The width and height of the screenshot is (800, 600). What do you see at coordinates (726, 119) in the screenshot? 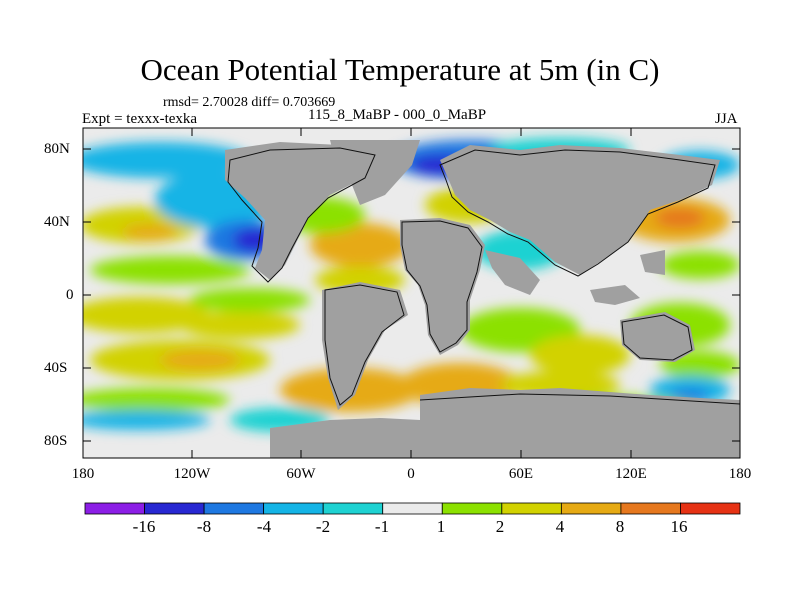
I see `season-label: JJA` at bounding box center [726, 119].